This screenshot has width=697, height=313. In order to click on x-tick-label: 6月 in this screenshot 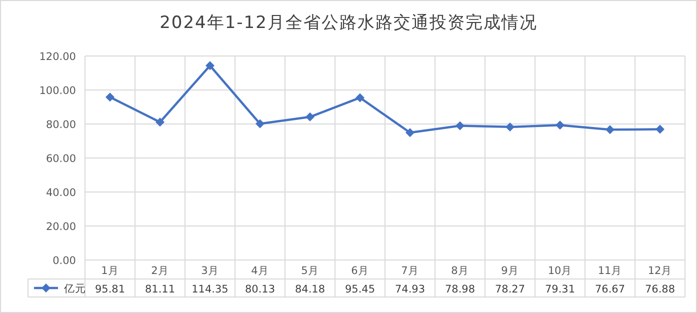, I will do `click(360, 271)`.